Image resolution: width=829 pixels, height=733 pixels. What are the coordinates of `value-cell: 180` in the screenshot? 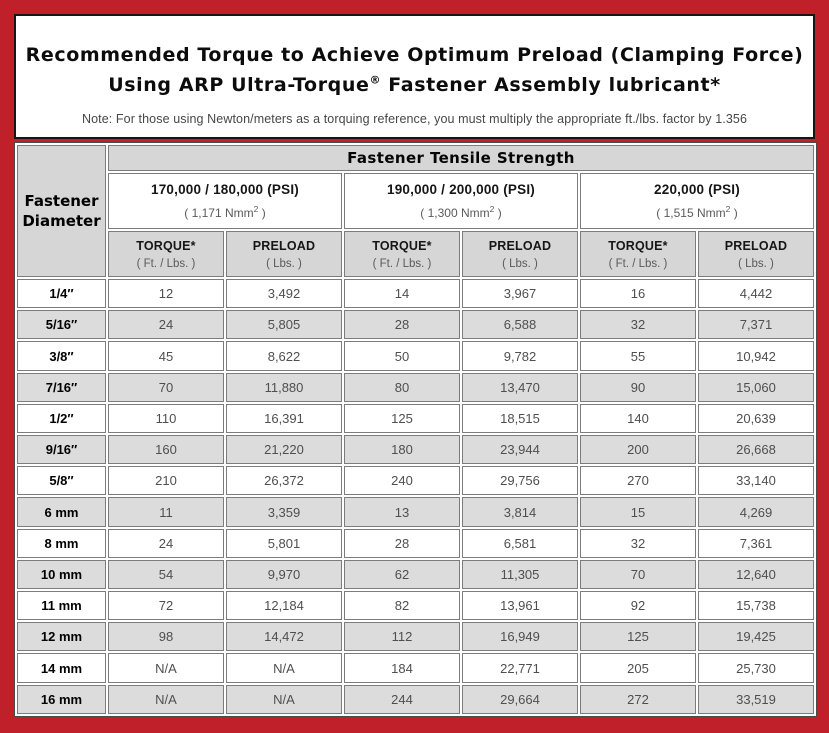 It's located at (402, 450).